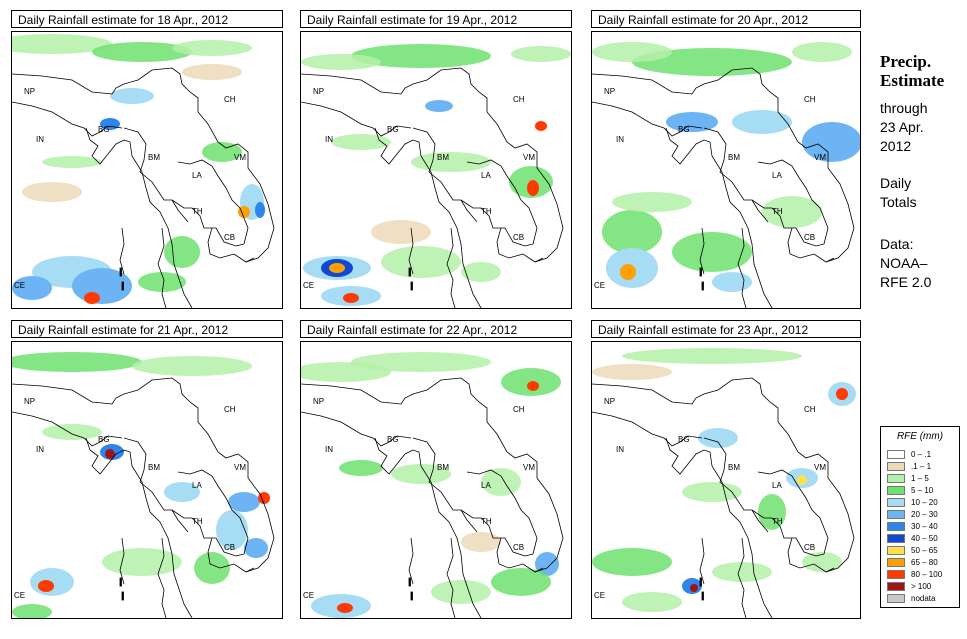  Describe the element at coordinates (904, 263) in the screenshot. I see `data-line2: NOAA–` at that location.